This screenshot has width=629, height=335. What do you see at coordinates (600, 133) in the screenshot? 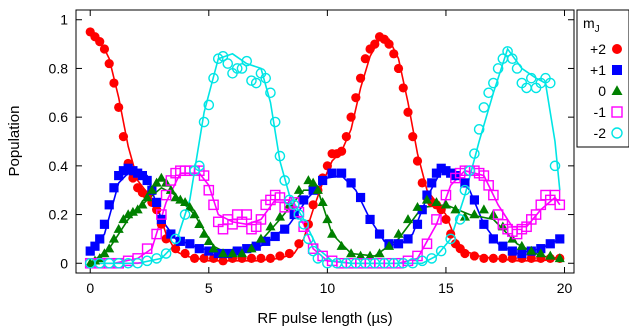
I see `legend-label: -2` at bounding box center [600, 133].